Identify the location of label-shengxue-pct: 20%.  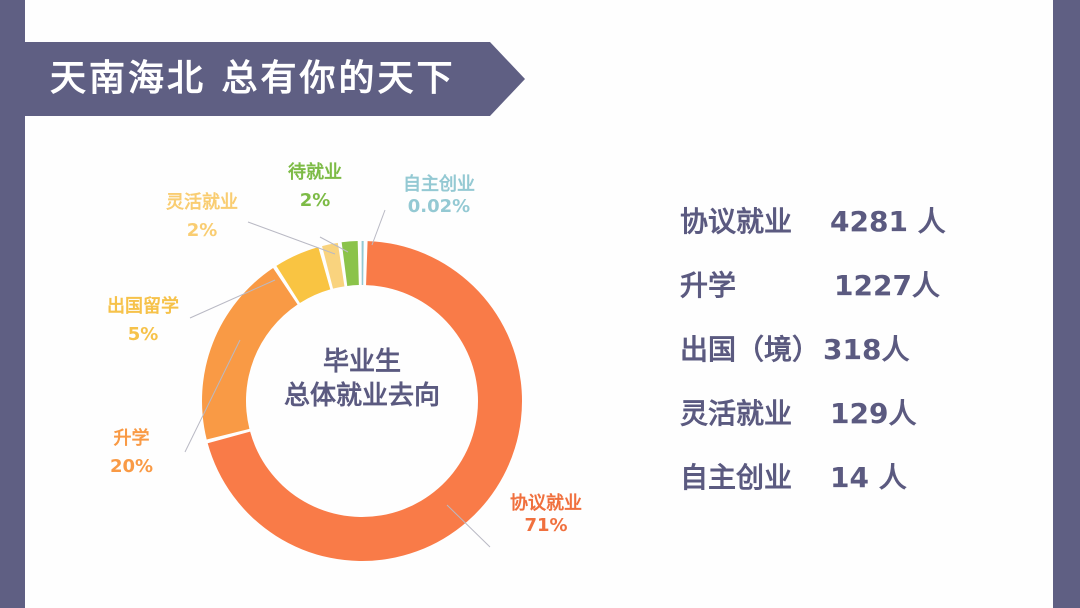
(132, 466).